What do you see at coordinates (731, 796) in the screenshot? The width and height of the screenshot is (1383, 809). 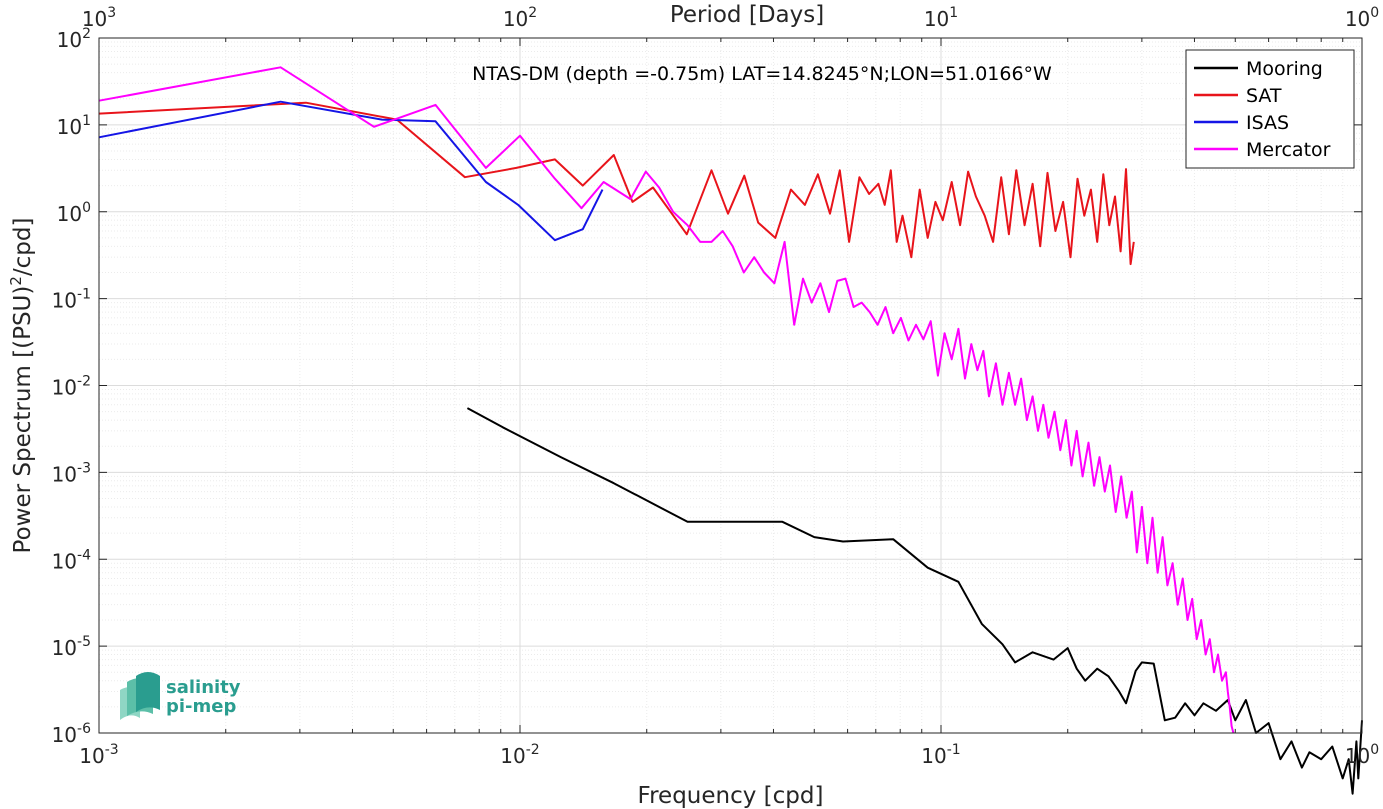 I see `x-axis-label: Frequency [cpd]` at bounding box center [731, 796].